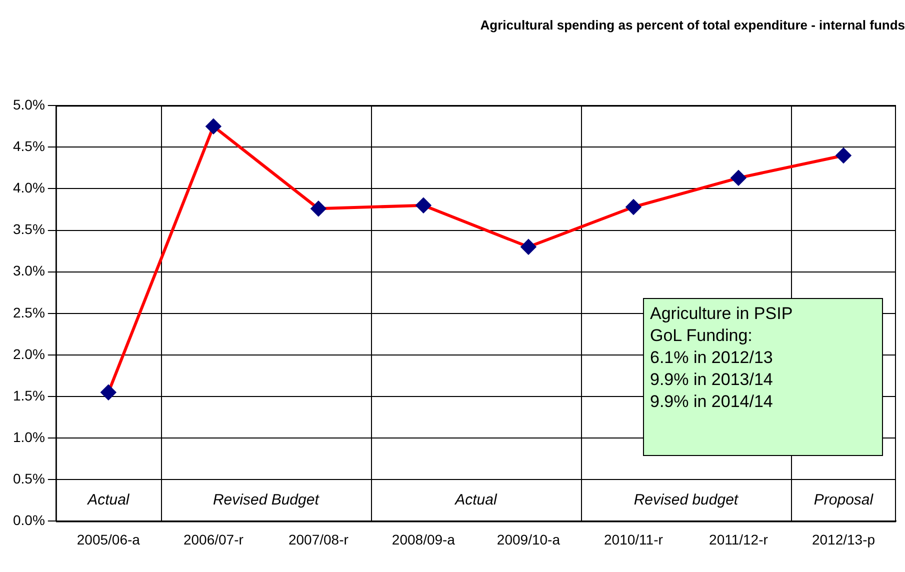 This screenshot has height=572, width=905. What do you see at coordinates (108, 539) in the screenshot?
I see `x-tick-label: 2005/06-a` at bounding box center [108, 539].